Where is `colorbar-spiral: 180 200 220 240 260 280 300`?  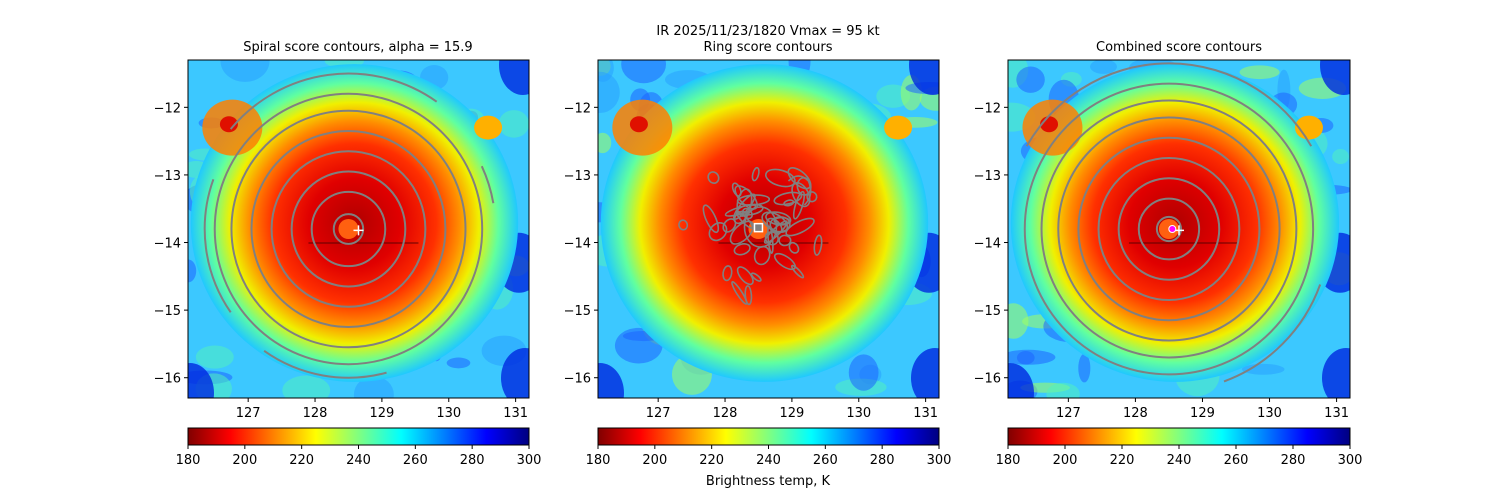
colorbar-spiral: 180 200 220 240 260 280 300 is located at coordinates (358, 447).